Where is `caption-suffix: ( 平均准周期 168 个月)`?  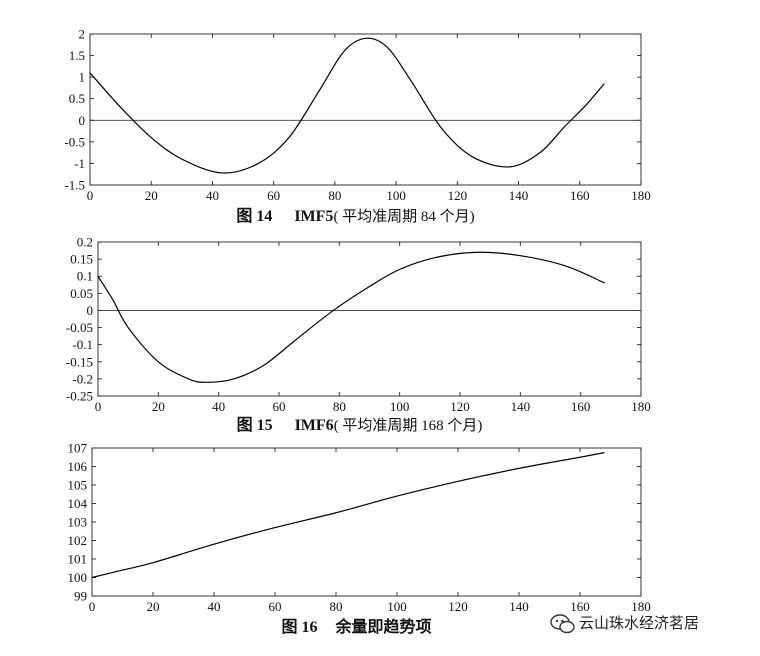
caption-suffix: ( 平均准周期 168 个月) is located at coordinates (408, 425).